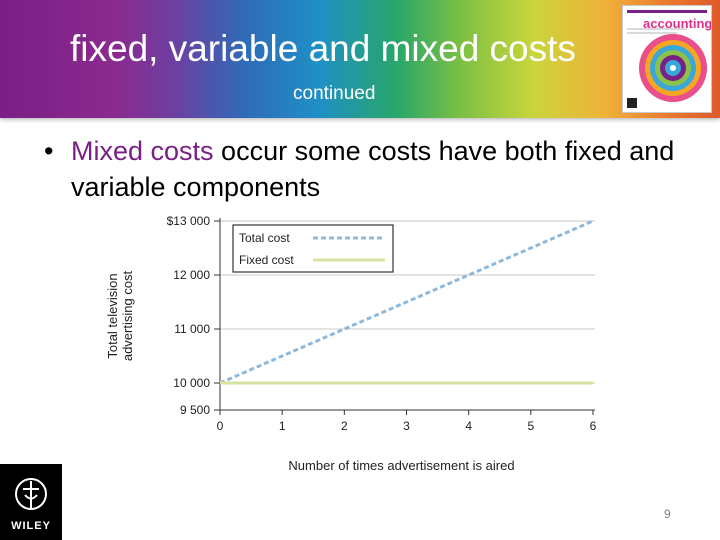 This screenshot has width=720, height=540. I want to click on y-tick-label: $13 000, so click(189, 221).